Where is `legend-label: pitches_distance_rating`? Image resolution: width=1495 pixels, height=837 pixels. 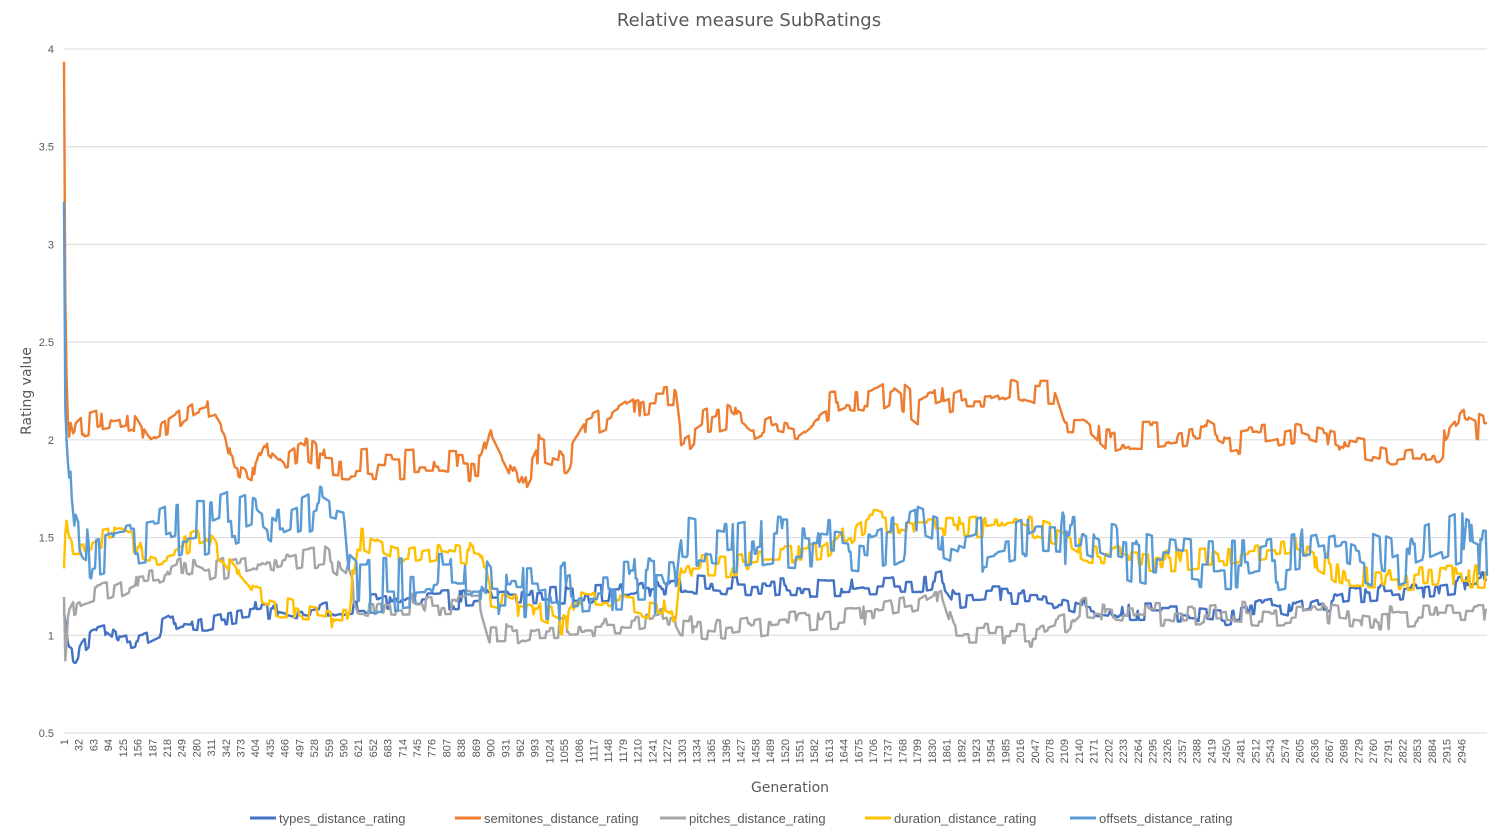
legend-label: pitches_distance_rating is located at coordinates (757, 818).